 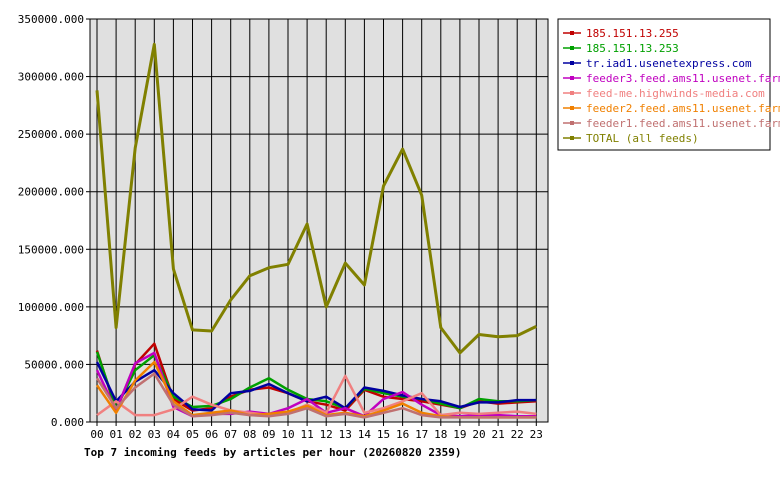 What do you see at coordinates (51, 307) in the screenshot?
I see `y-tick-label: 100000.000` at bounding box center [51, 307].